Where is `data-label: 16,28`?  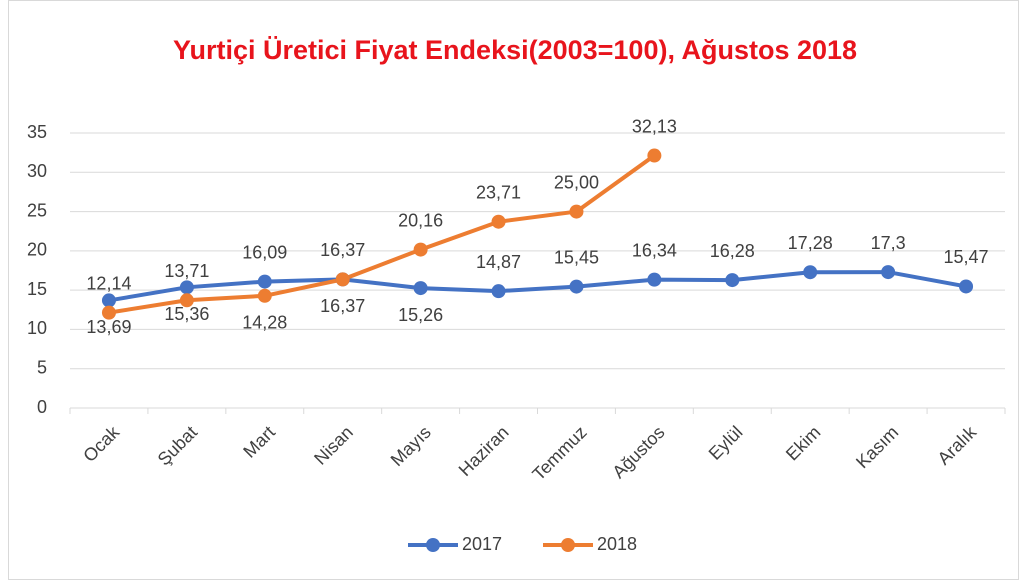 data-label: 16,28 is located at coordinates (732, 251).